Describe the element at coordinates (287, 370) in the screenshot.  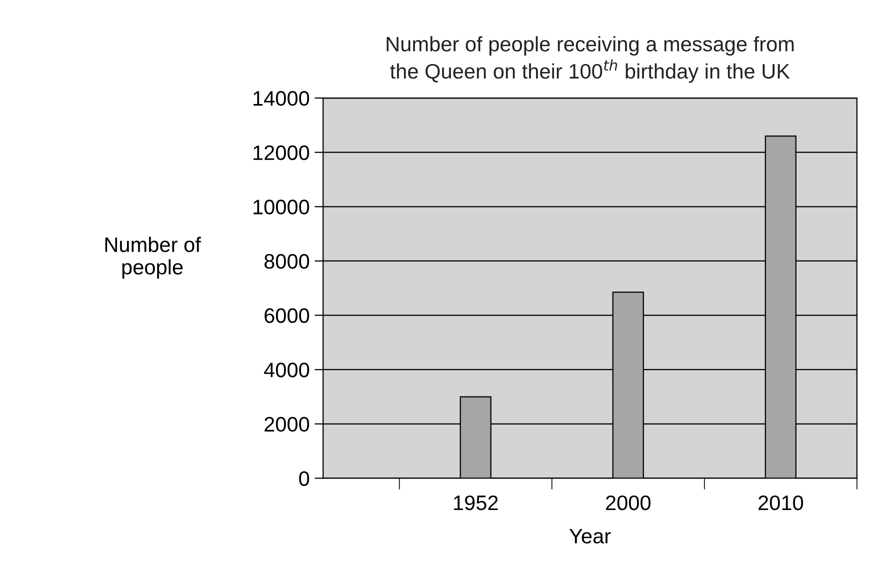
I see `y-tick-label: 4000` at that location.